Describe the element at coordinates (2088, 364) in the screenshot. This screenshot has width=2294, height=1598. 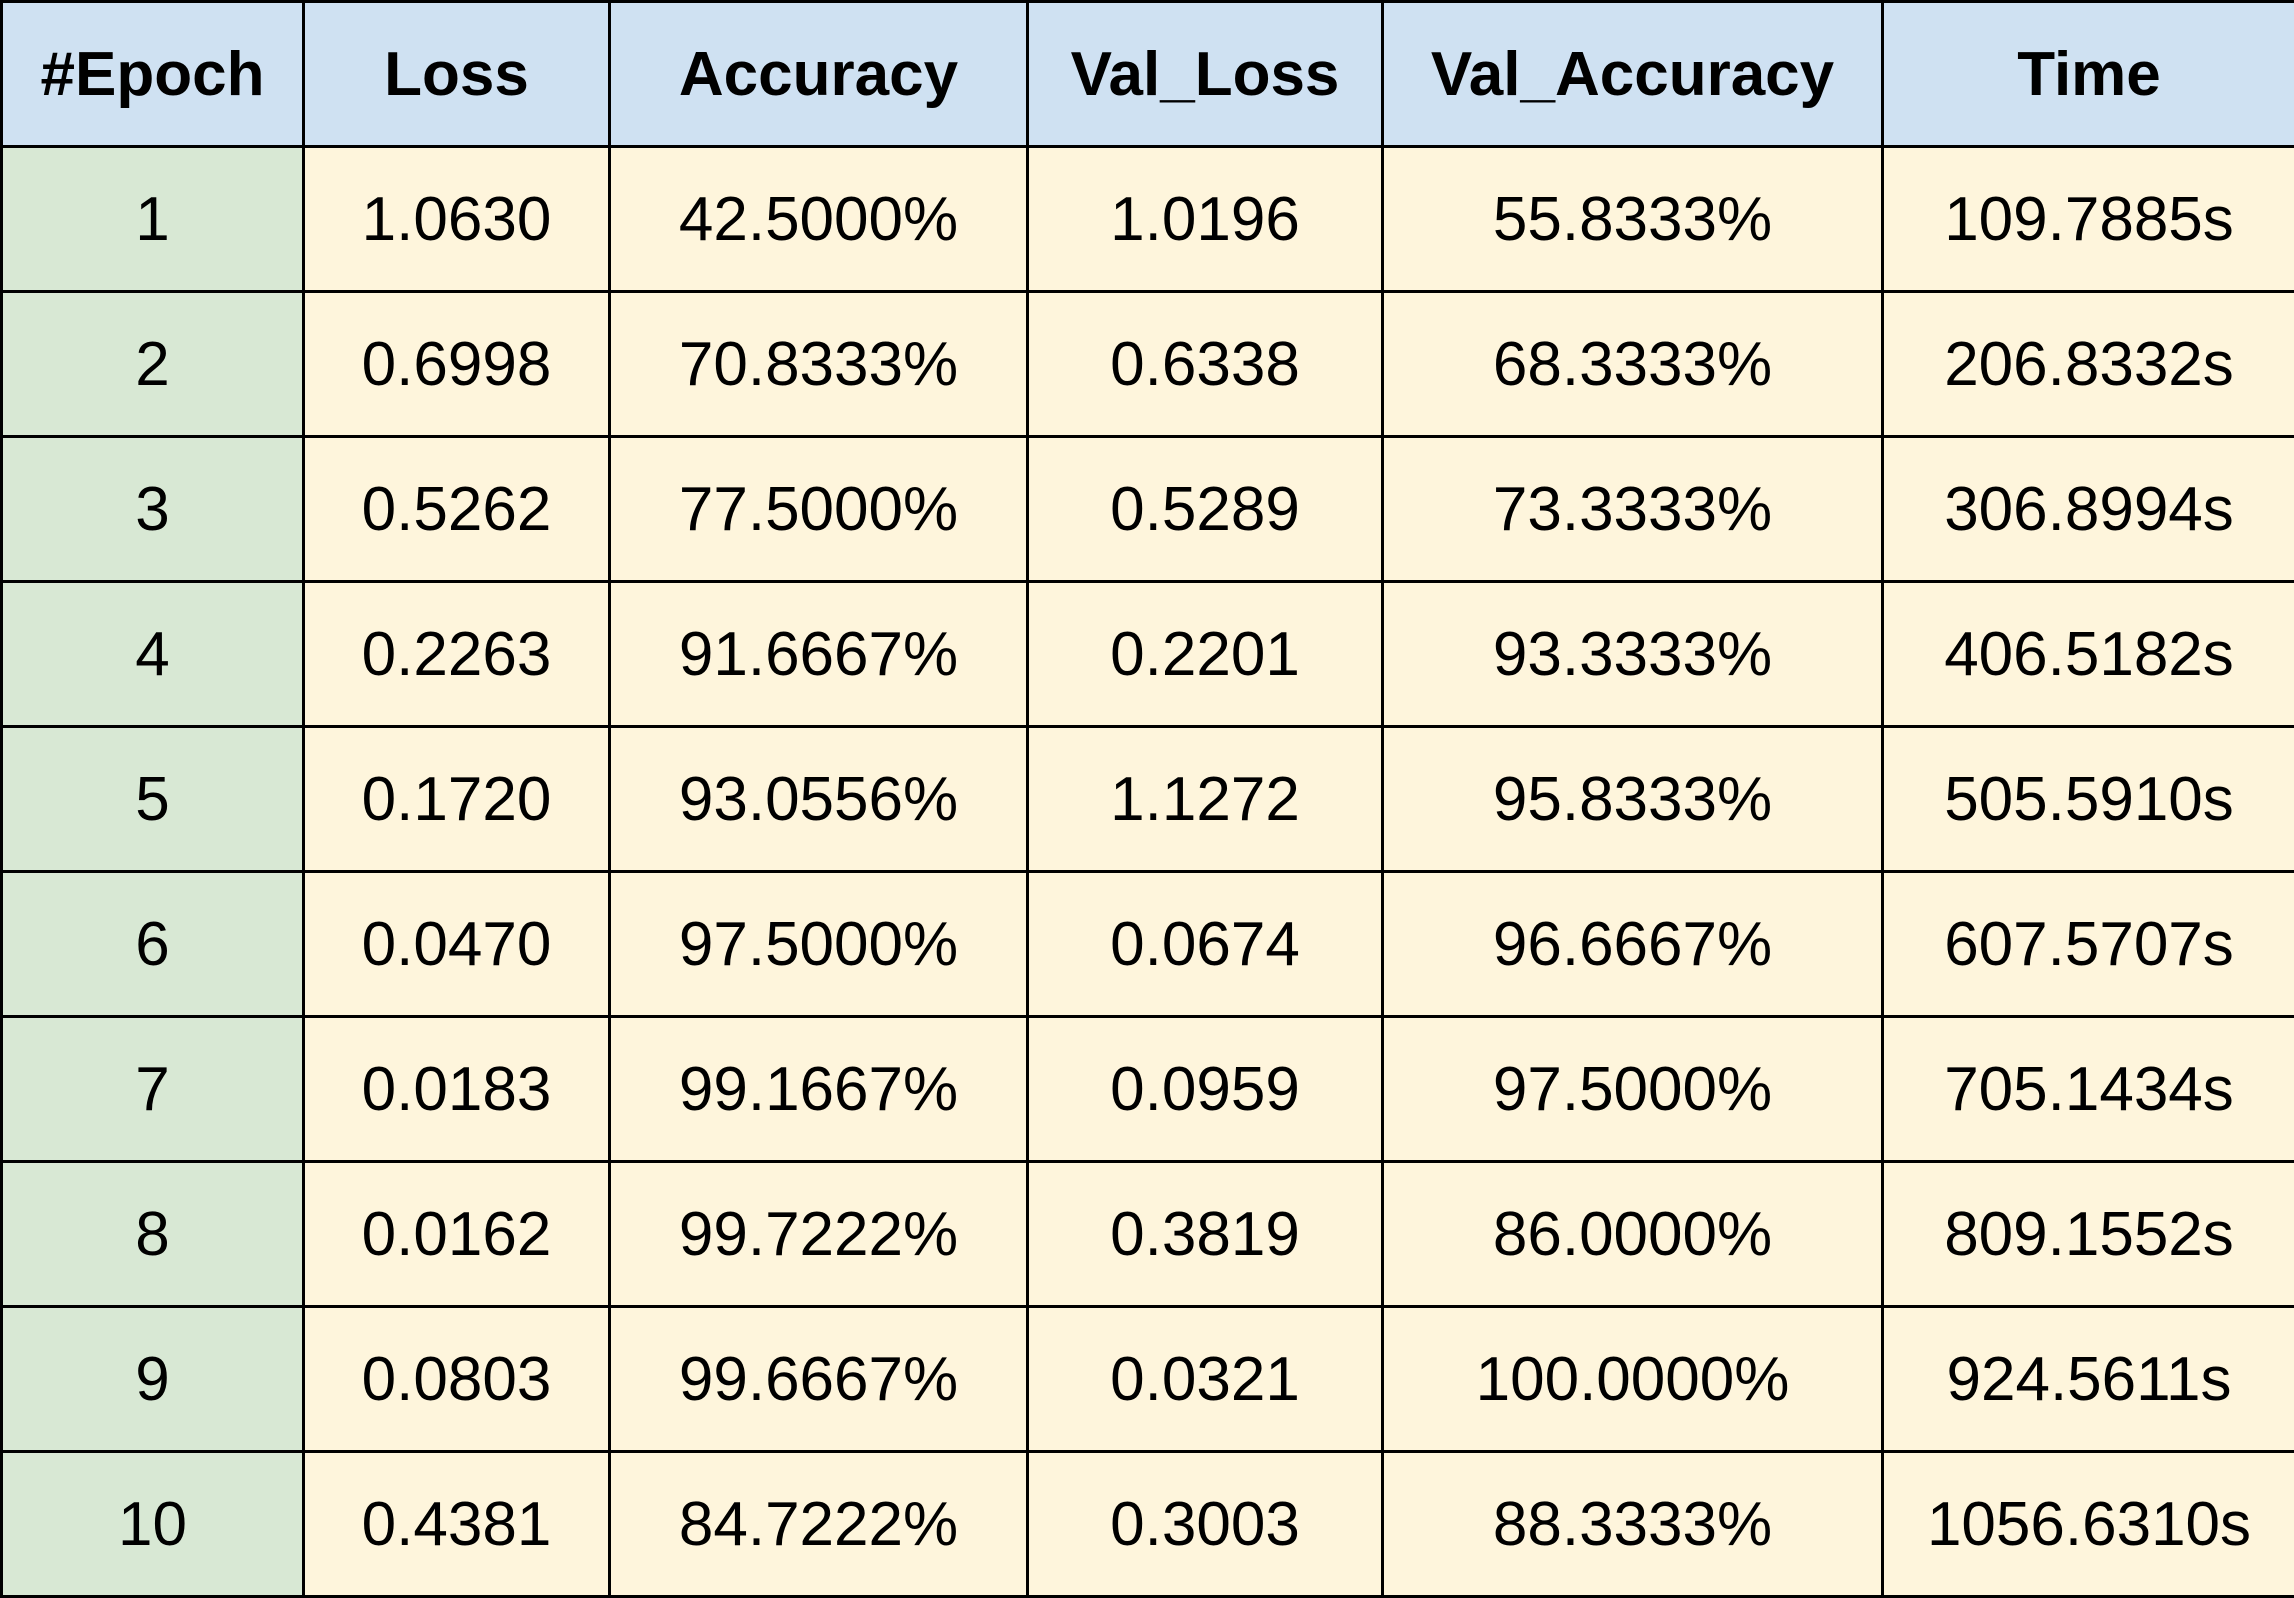
I see `time-cell: 206.8332s` at that location.